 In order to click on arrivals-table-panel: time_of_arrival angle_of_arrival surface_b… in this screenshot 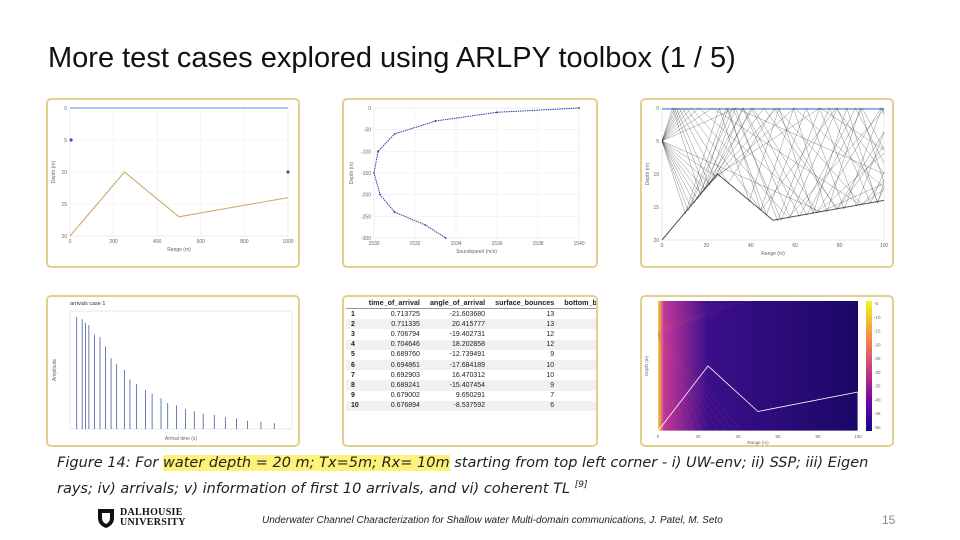, I will do `click(470, 371)`.